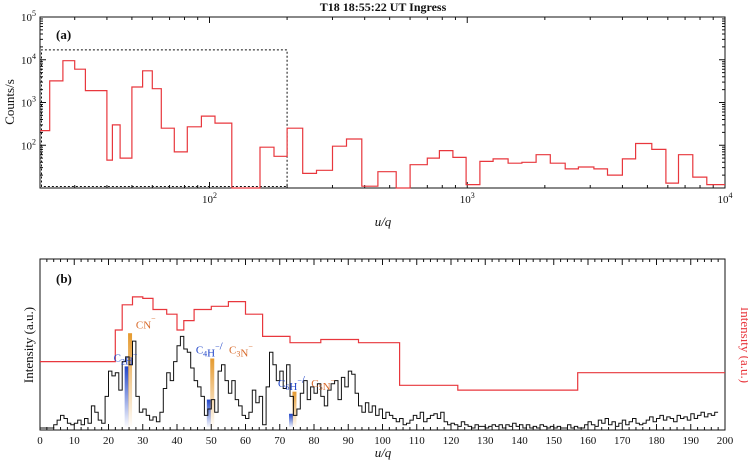  I want to click on x-tick-label: 60, so click(246, 441).